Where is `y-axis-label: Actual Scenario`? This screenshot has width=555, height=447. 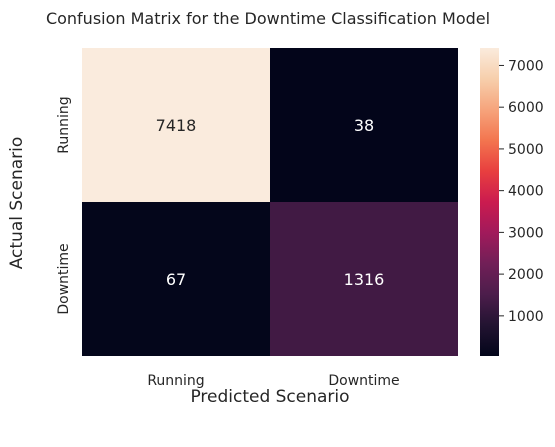 y-axis-label: Actual Scenario is located at coordinates (17, 203).